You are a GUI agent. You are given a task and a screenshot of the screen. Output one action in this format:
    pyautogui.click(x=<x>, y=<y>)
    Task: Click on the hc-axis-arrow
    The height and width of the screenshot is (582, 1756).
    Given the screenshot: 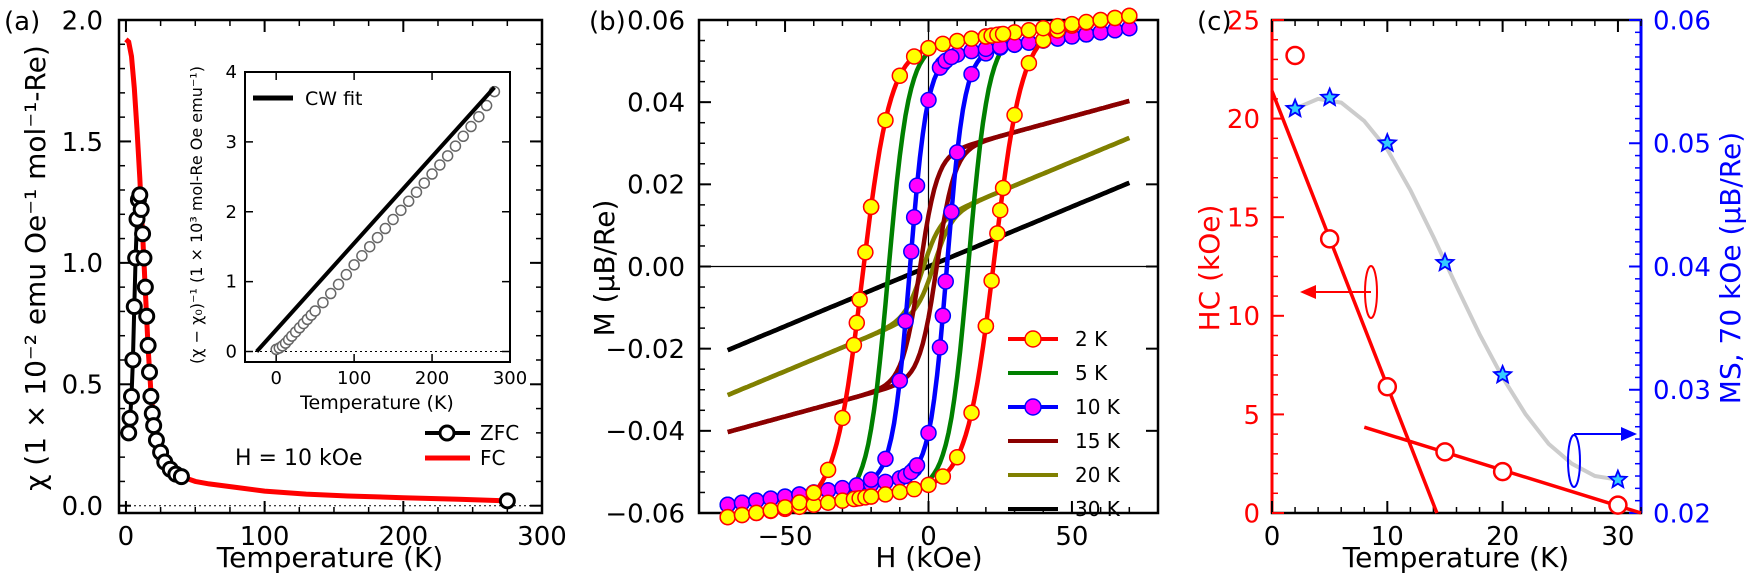 What is the action you would take?
    pyautogui.click(x=1339, y=292)
    